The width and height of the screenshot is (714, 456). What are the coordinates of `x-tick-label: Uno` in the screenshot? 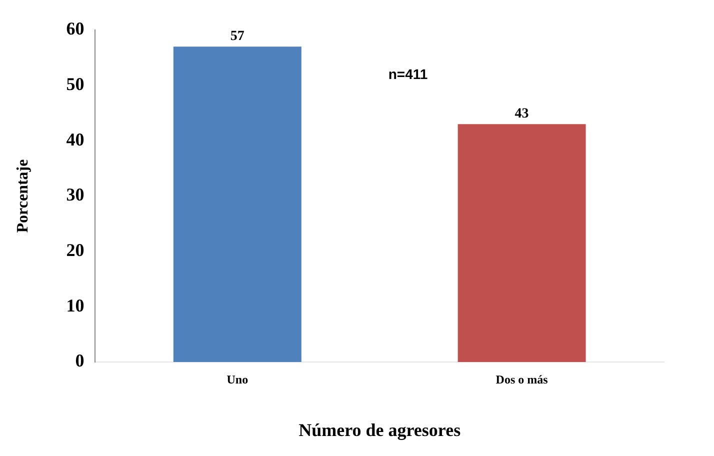 It's located at (237, 379).